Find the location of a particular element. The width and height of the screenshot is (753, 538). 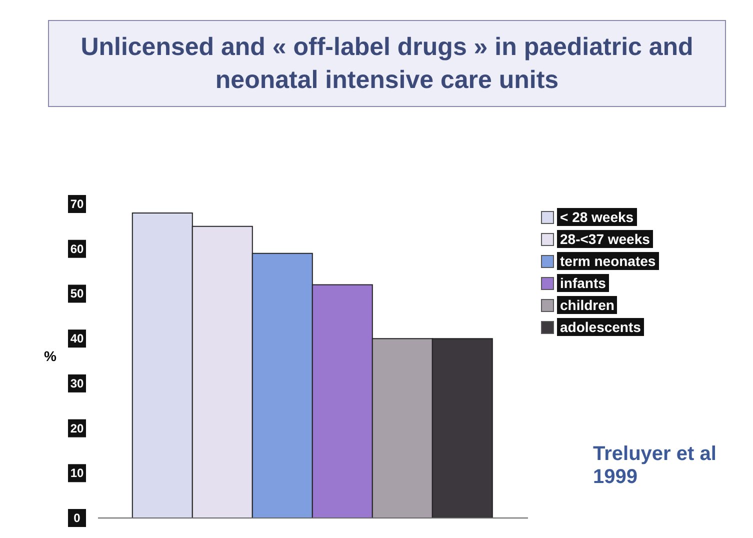

y-tick-label: 20 is located at coordinates (77, 428).